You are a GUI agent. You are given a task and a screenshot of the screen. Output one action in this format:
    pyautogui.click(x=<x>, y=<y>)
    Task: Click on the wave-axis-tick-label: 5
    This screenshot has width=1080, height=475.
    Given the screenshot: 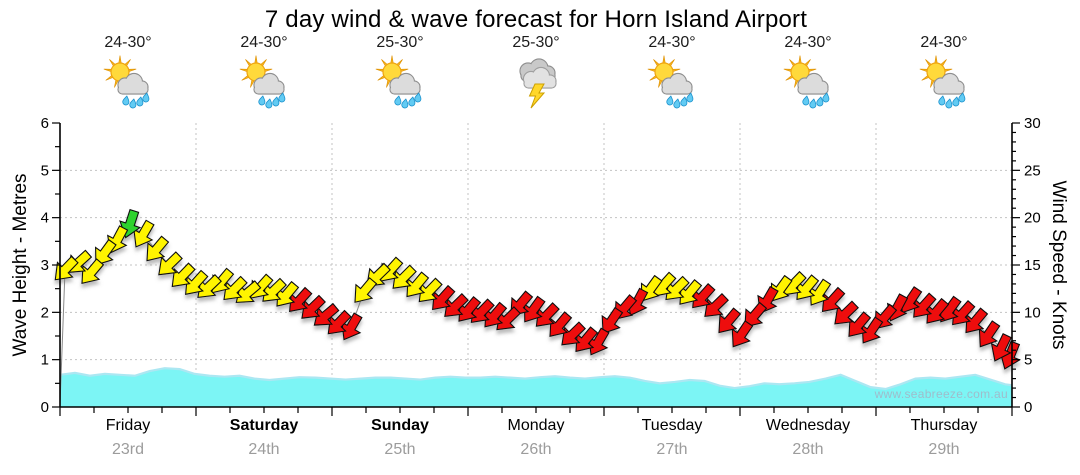 What is the action you would take?
    pyautogui.click(x=45, y=170)
    